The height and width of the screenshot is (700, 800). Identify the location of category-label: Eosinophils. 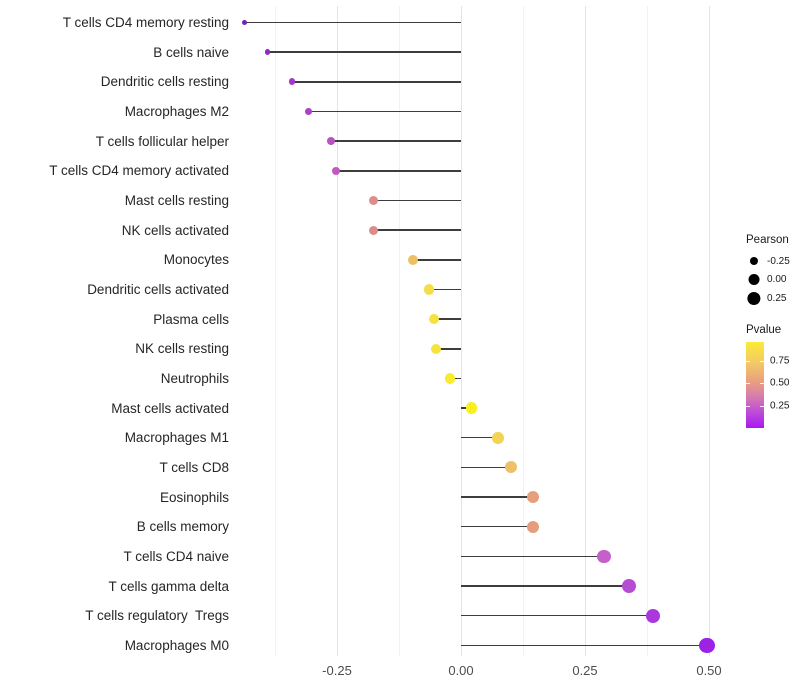
(194, 497).